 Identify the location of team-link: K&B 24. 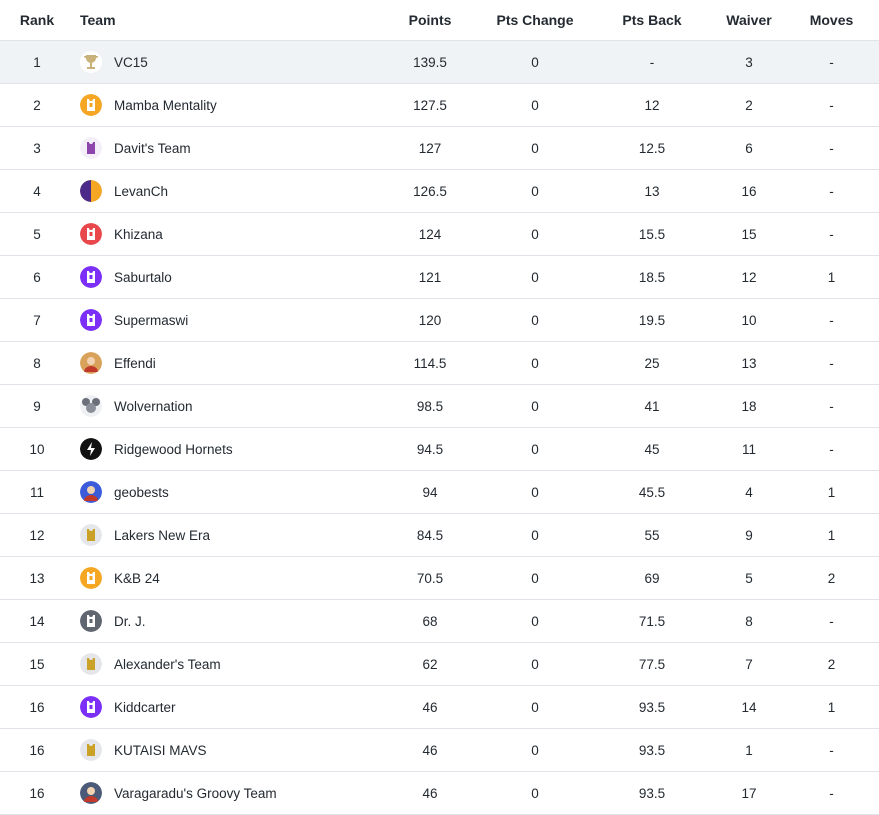
(227, 578).